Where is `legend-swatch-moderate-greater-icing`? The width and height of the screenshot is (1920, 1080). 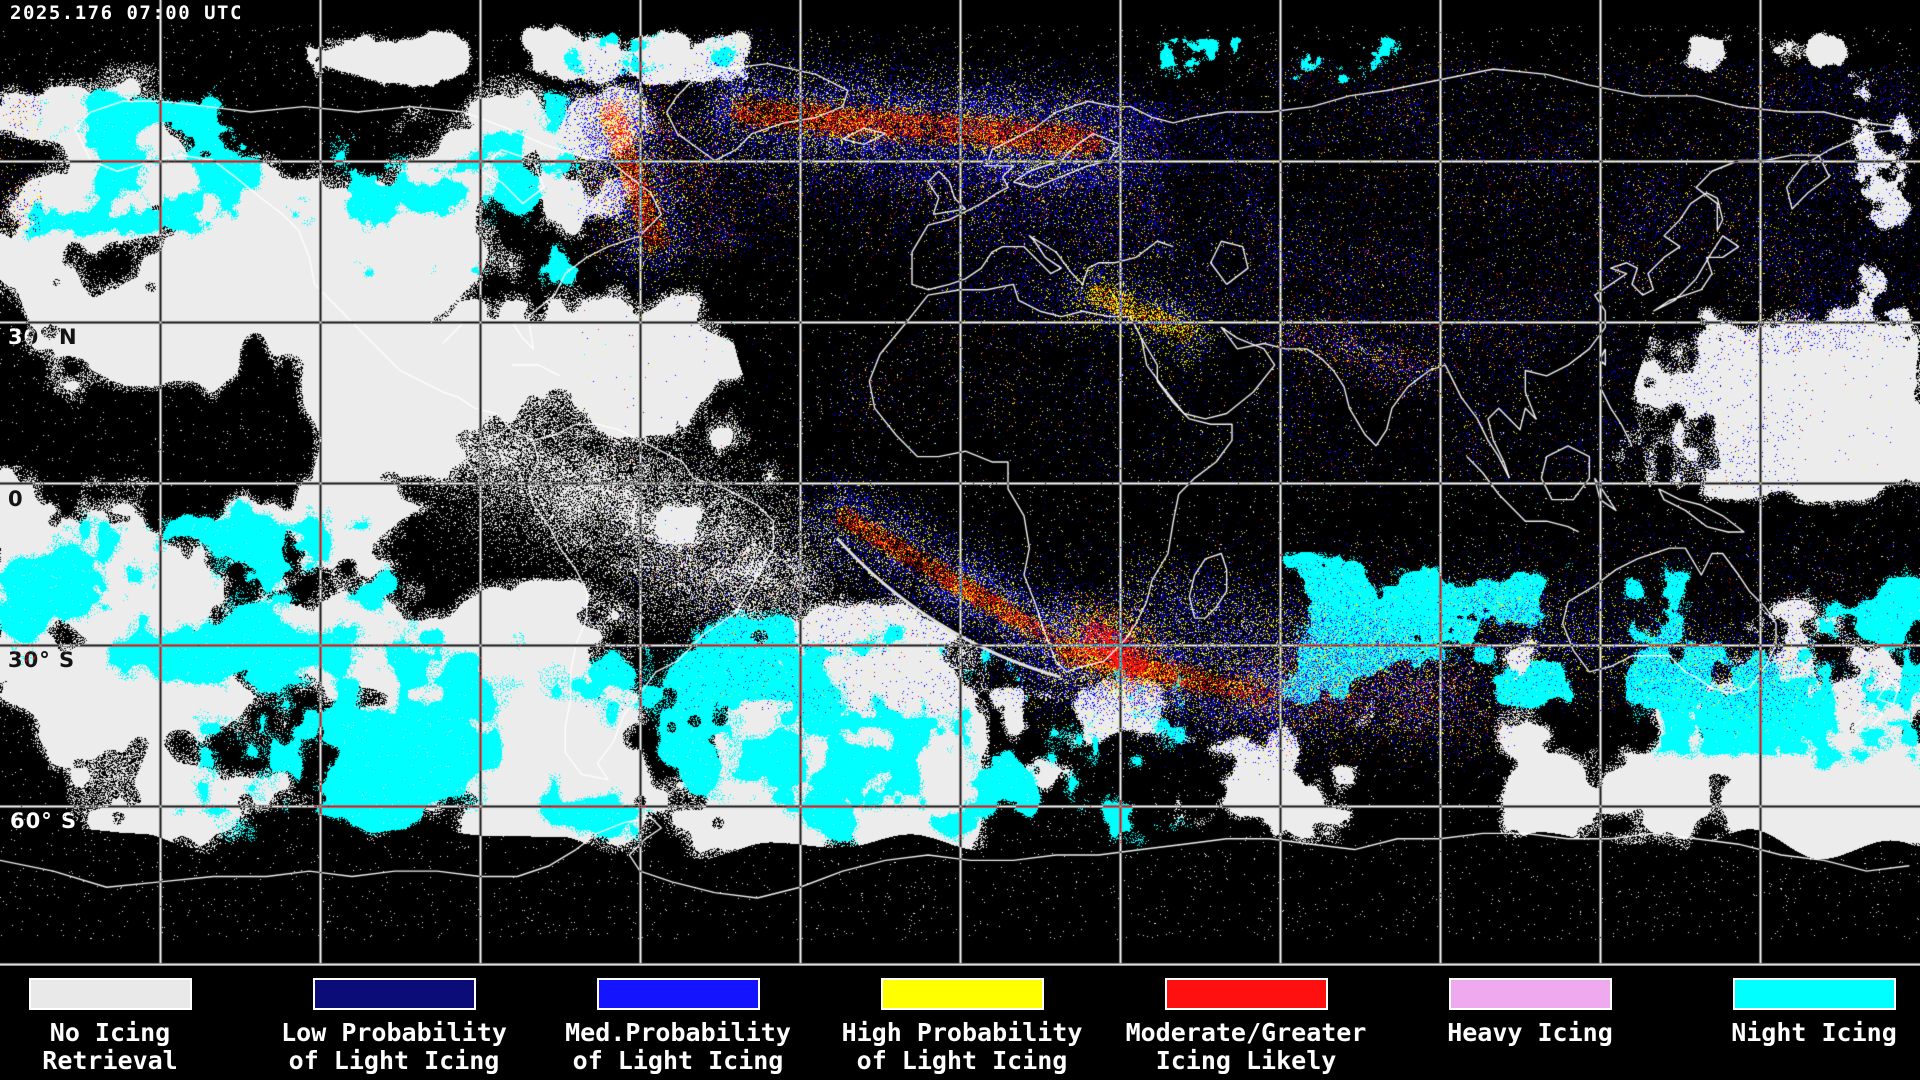 legend-swatch-moderate-greater-icing is located at coordinates (1246, 994).